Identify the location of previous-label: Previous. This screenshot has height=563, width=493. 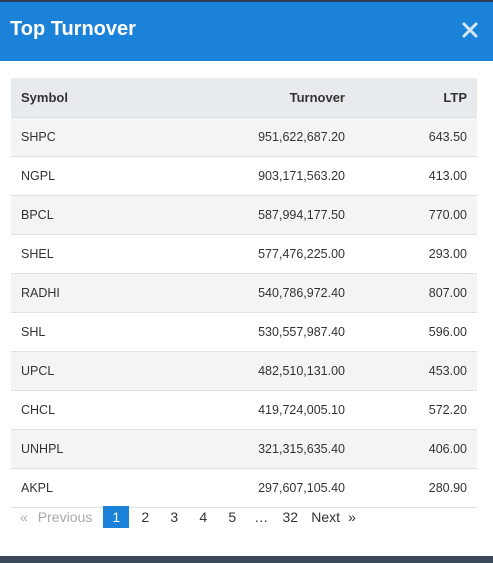
(65, 517).